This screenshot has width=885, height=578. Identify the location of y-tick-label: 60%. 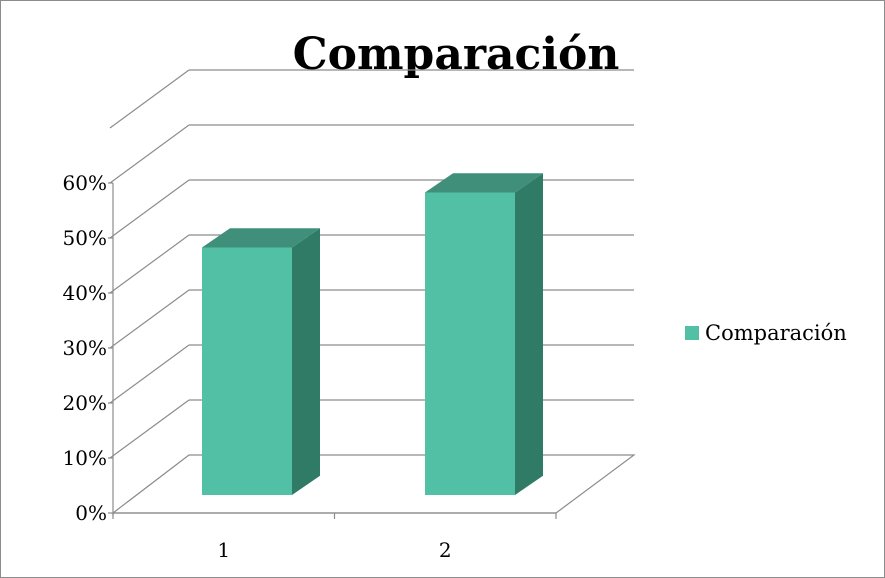
(85, 183).